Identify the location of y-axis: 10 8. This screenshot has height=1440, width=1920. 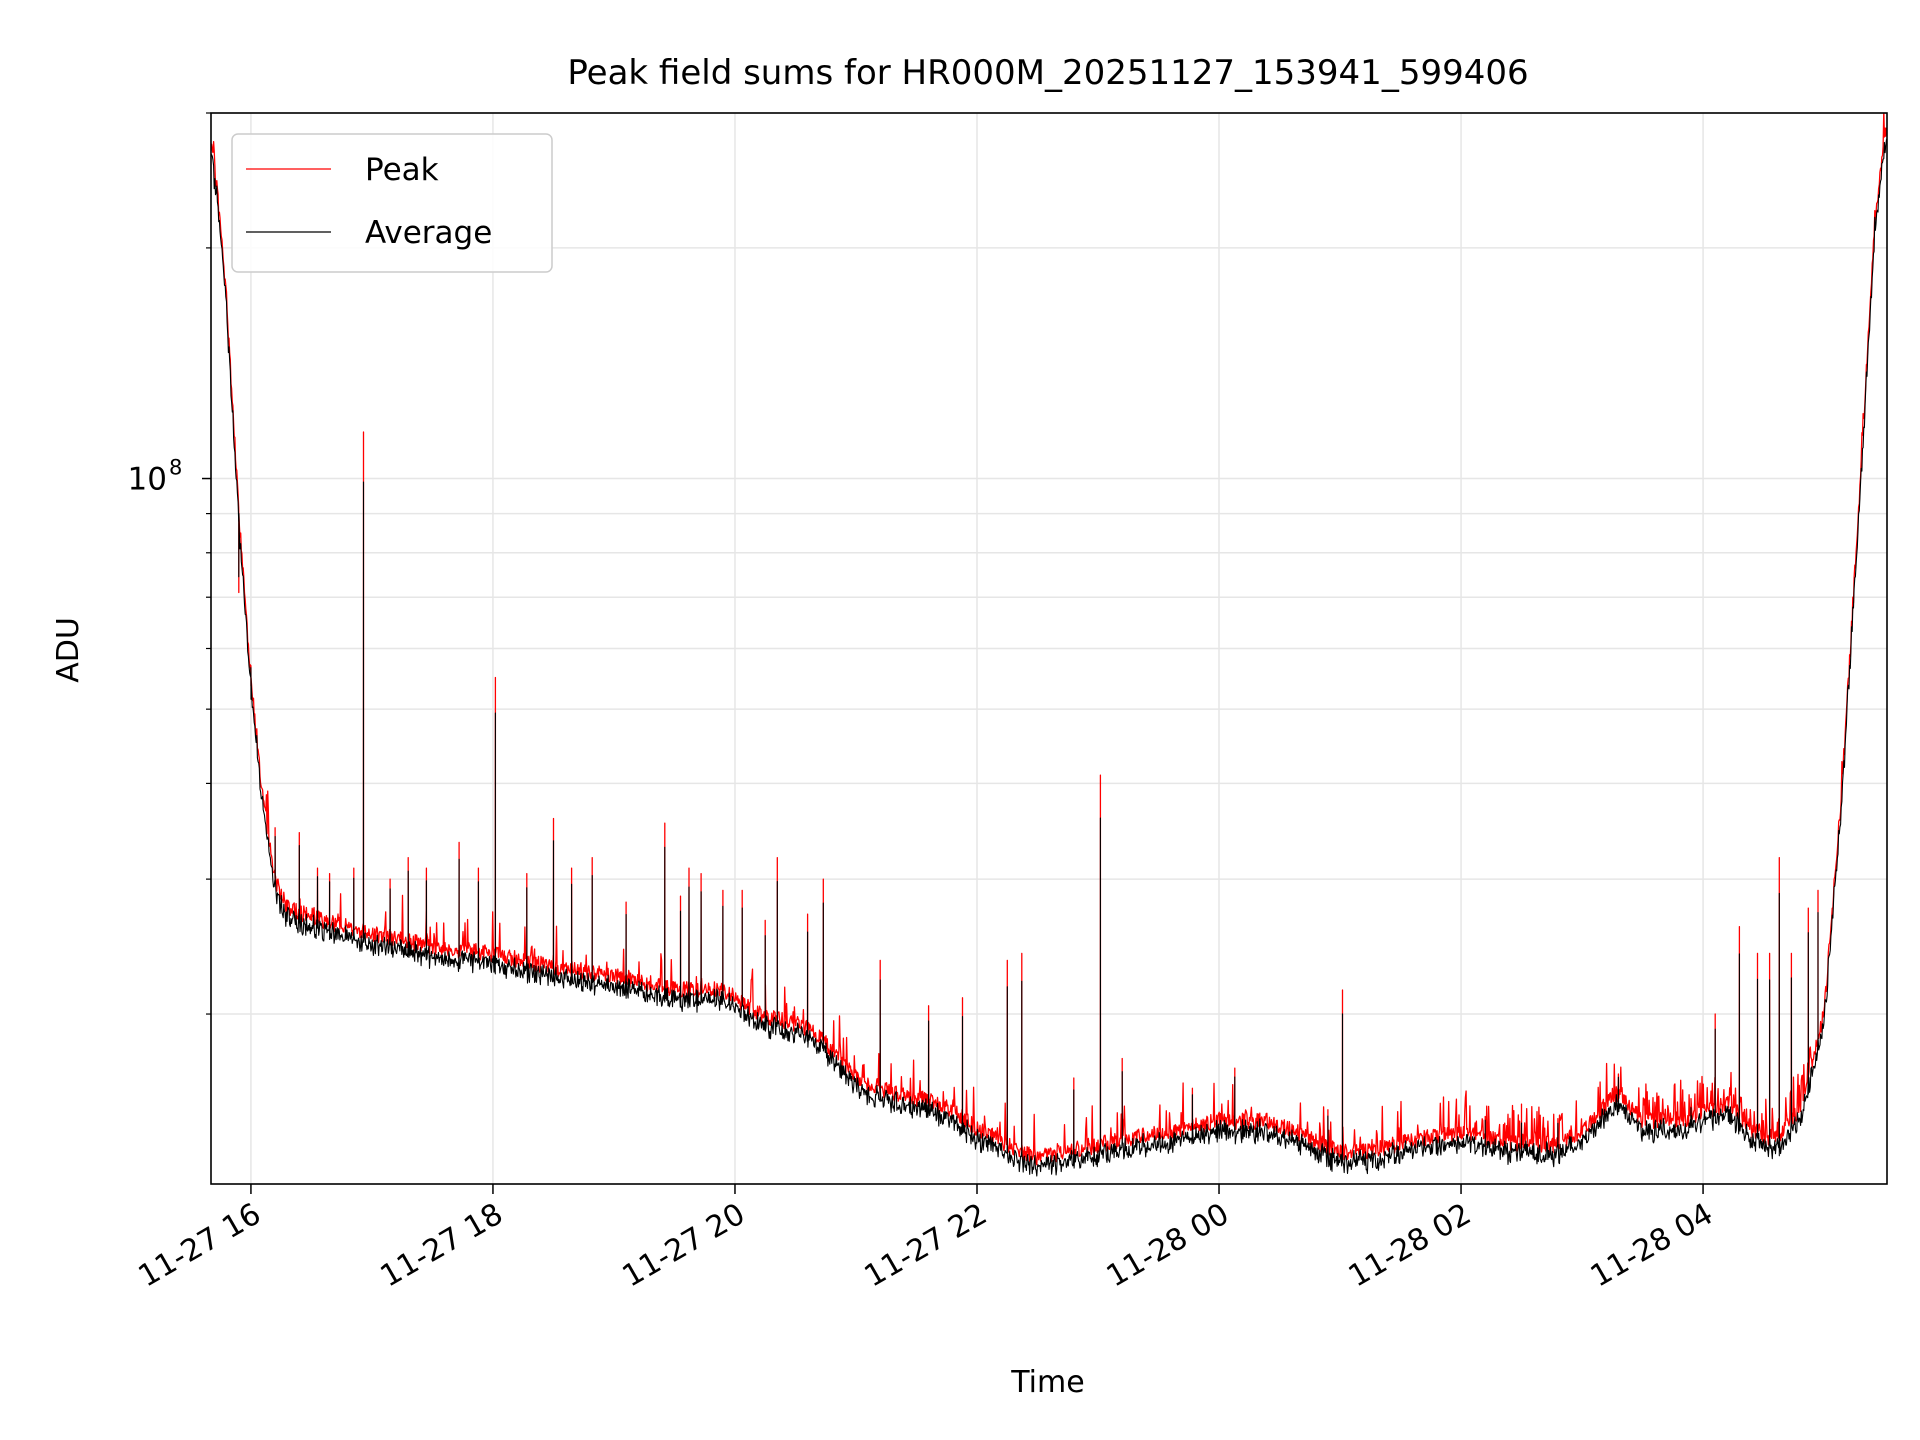
(169, 563).